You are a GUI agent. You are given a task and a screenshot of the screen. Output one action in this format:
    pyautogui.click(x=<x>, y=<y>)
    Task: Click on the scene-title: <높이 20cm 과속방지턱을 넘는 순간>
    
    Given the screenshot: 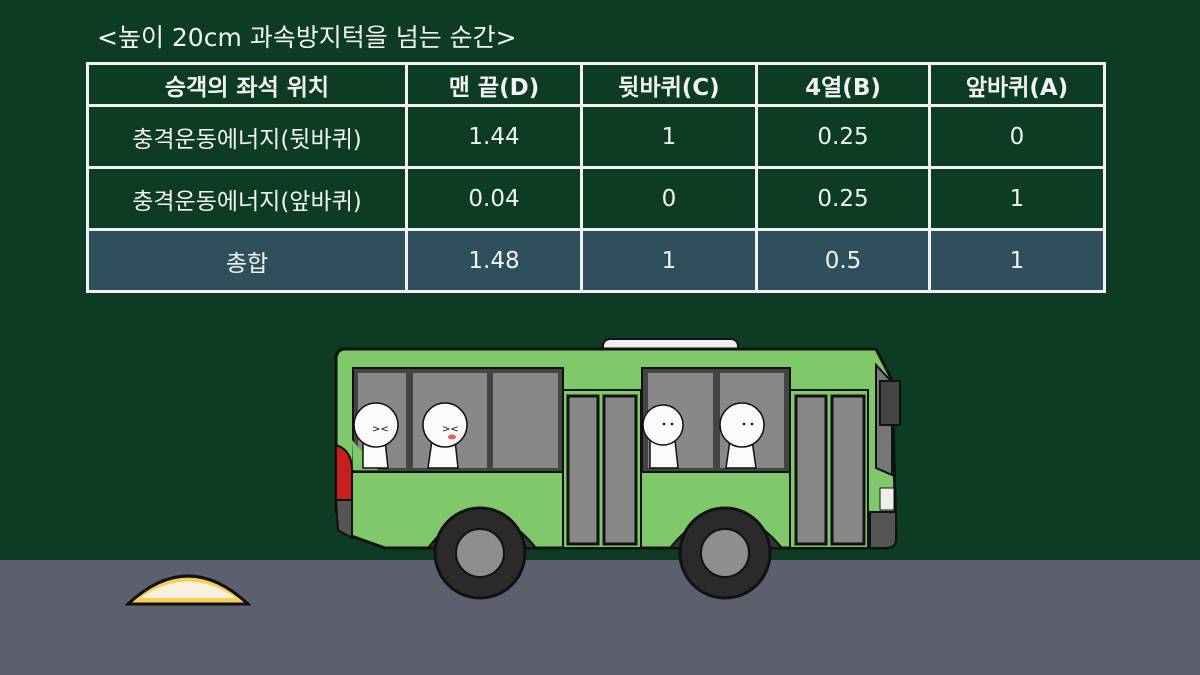 What is the action you would take?
    pyautogui.click(x=307, y=37)
    